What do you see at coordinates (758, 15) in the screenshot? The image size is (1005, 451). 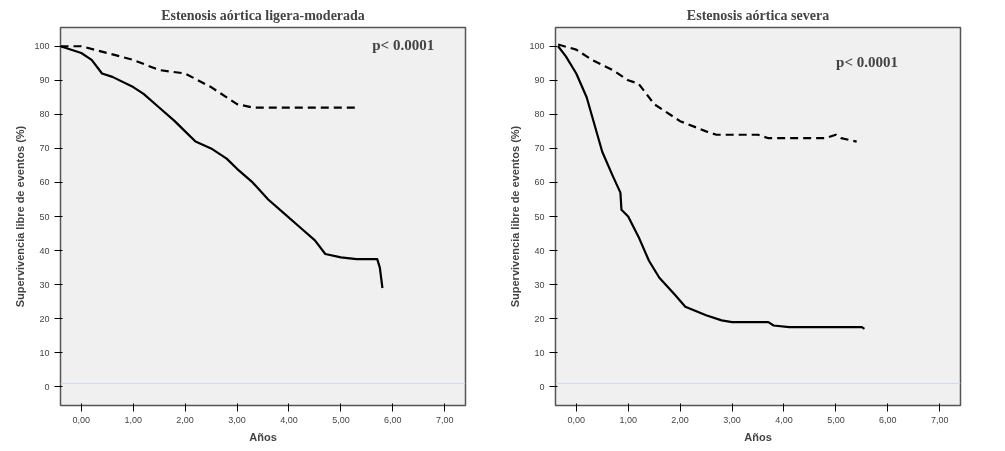 I see `chart-title: Estenosis aórtica severa` at bounding box center [758, 15].